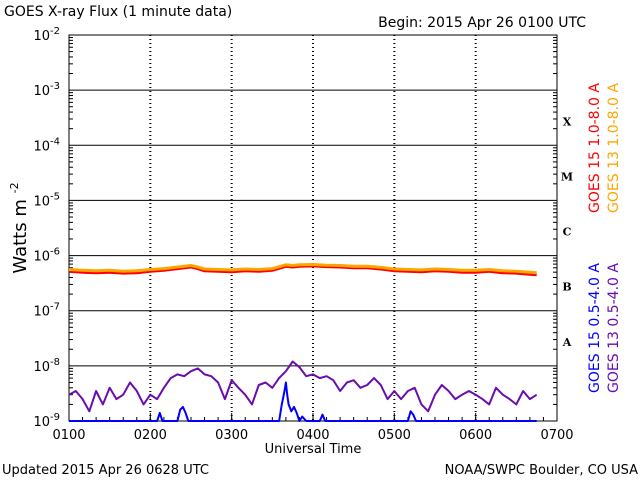 This screenshot has width=640, height=480. What do you see at coordinates (105, 470) in the screenshot?
I see `updated-label: Updated 2015 Apr 26 0628 UTC` at bounding box center [105, 470].